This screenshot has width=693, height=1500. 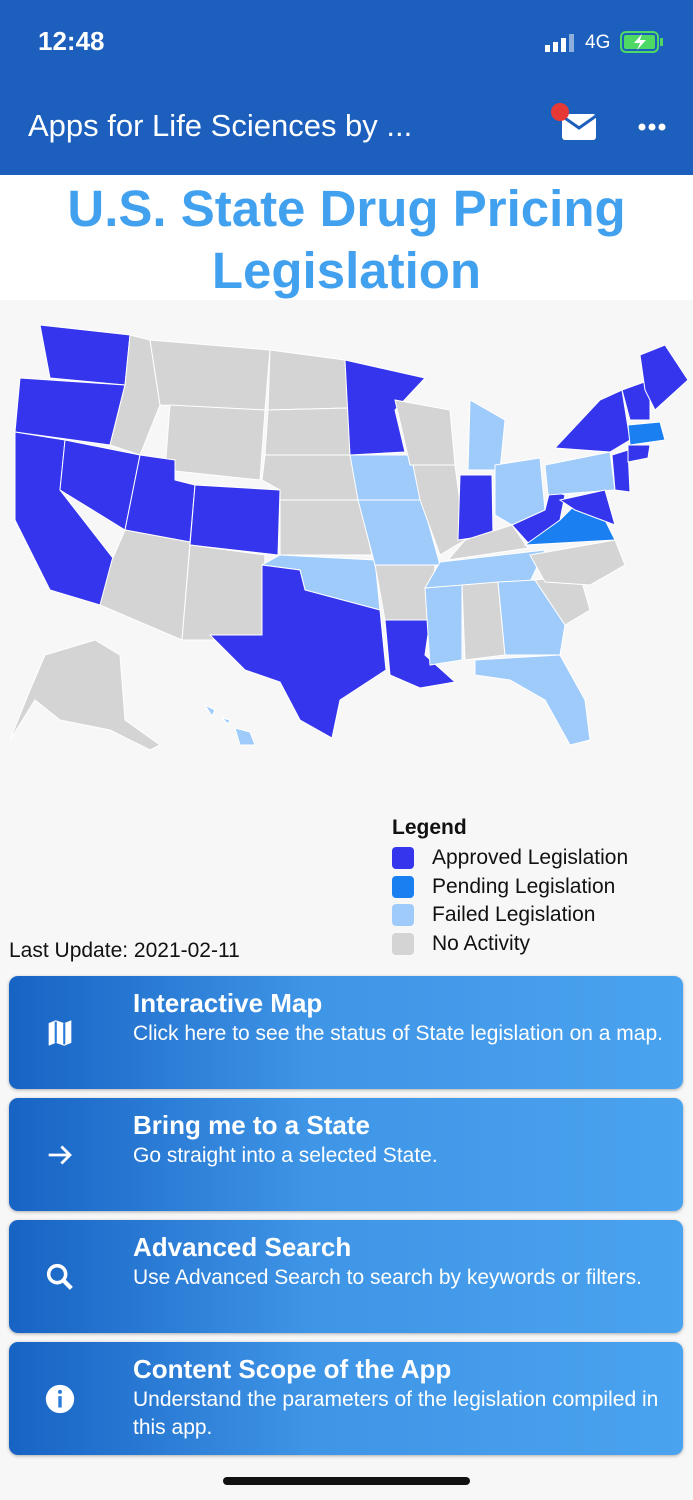 I want to click on home-indicator, so click(x=346, y=1481).